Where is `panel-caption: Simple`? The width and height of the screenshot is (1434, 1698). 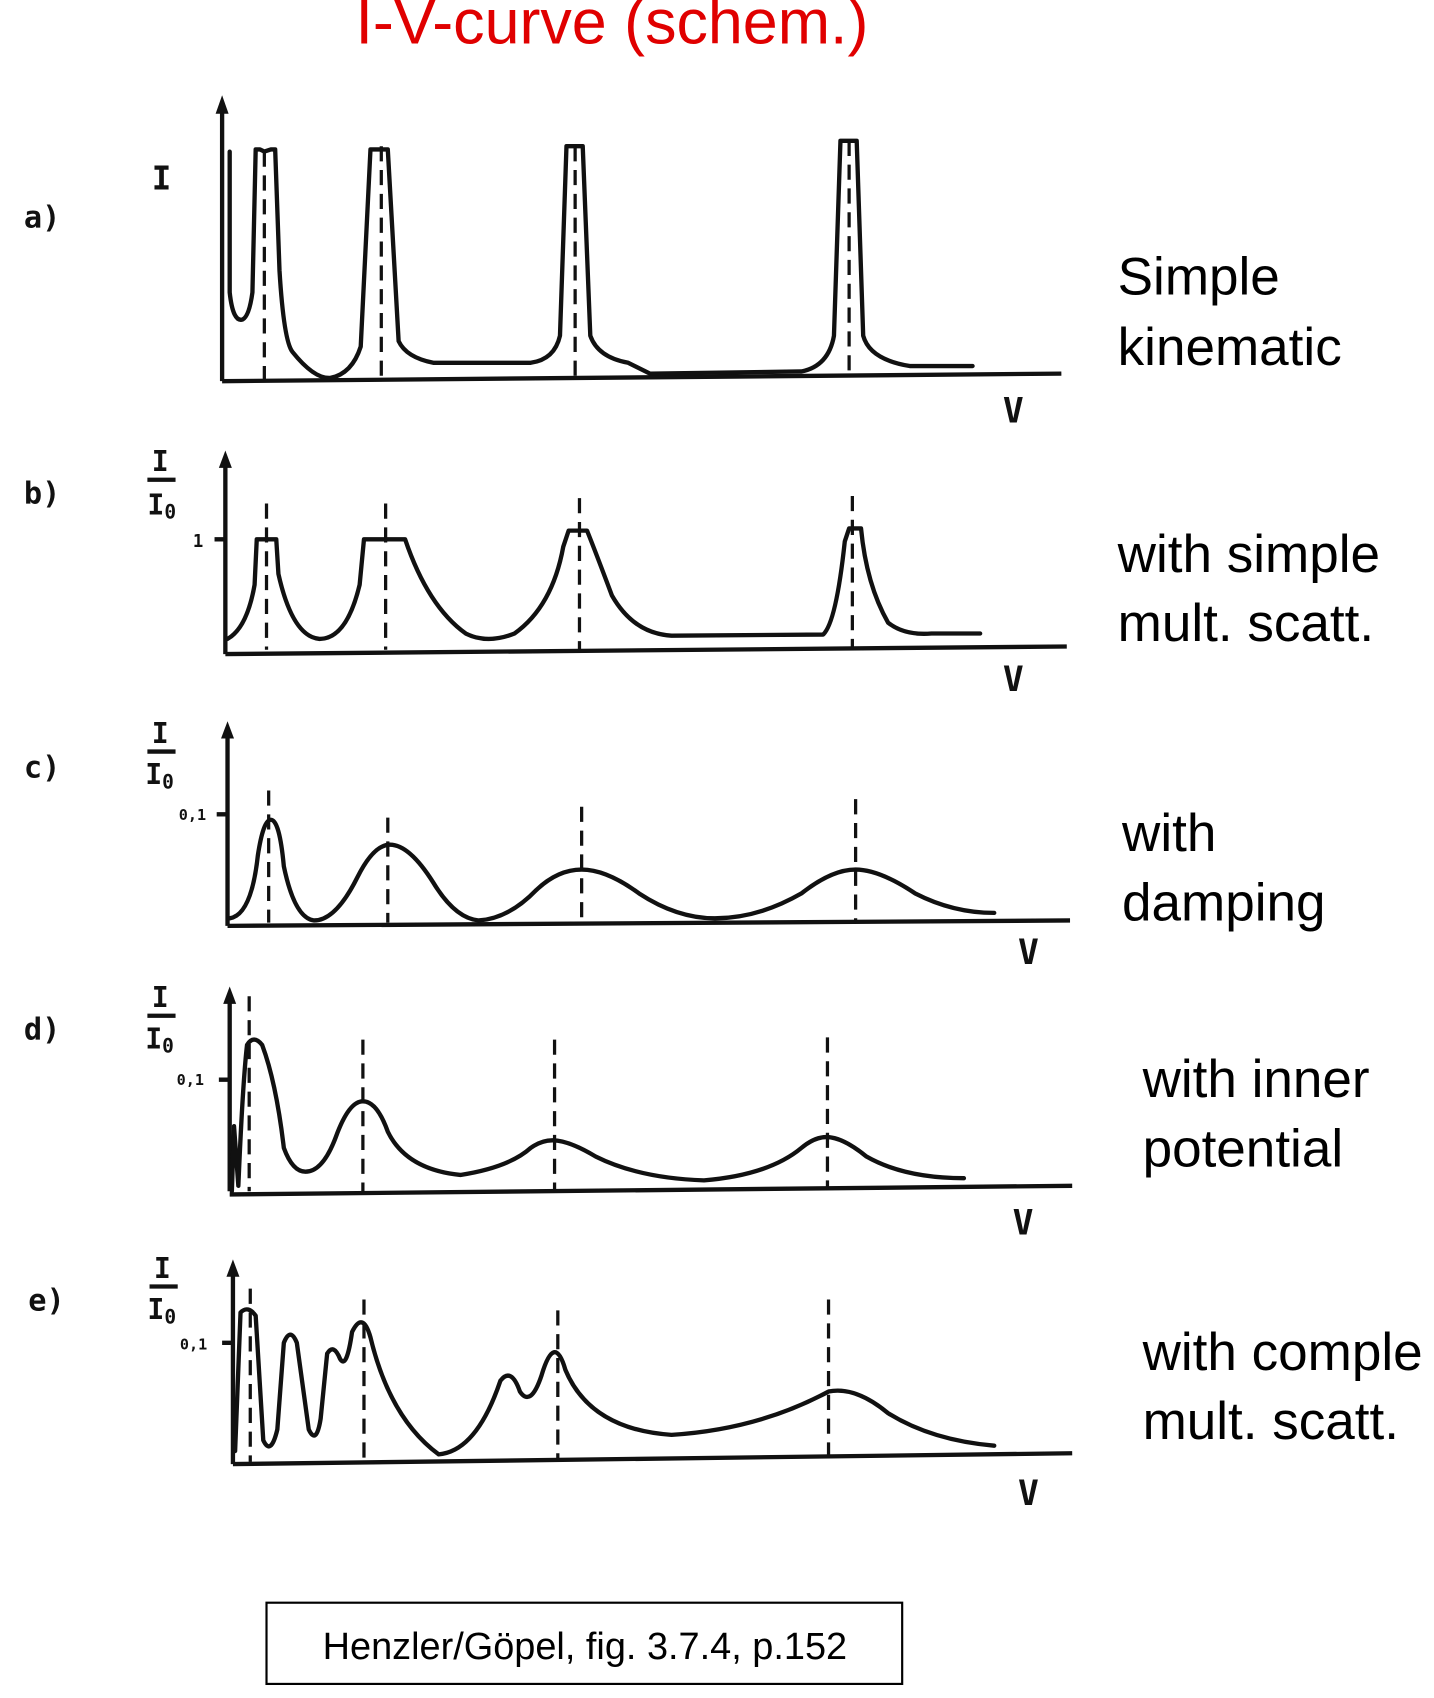 panel-caption: Simple is located at coordinates (1199, 277).